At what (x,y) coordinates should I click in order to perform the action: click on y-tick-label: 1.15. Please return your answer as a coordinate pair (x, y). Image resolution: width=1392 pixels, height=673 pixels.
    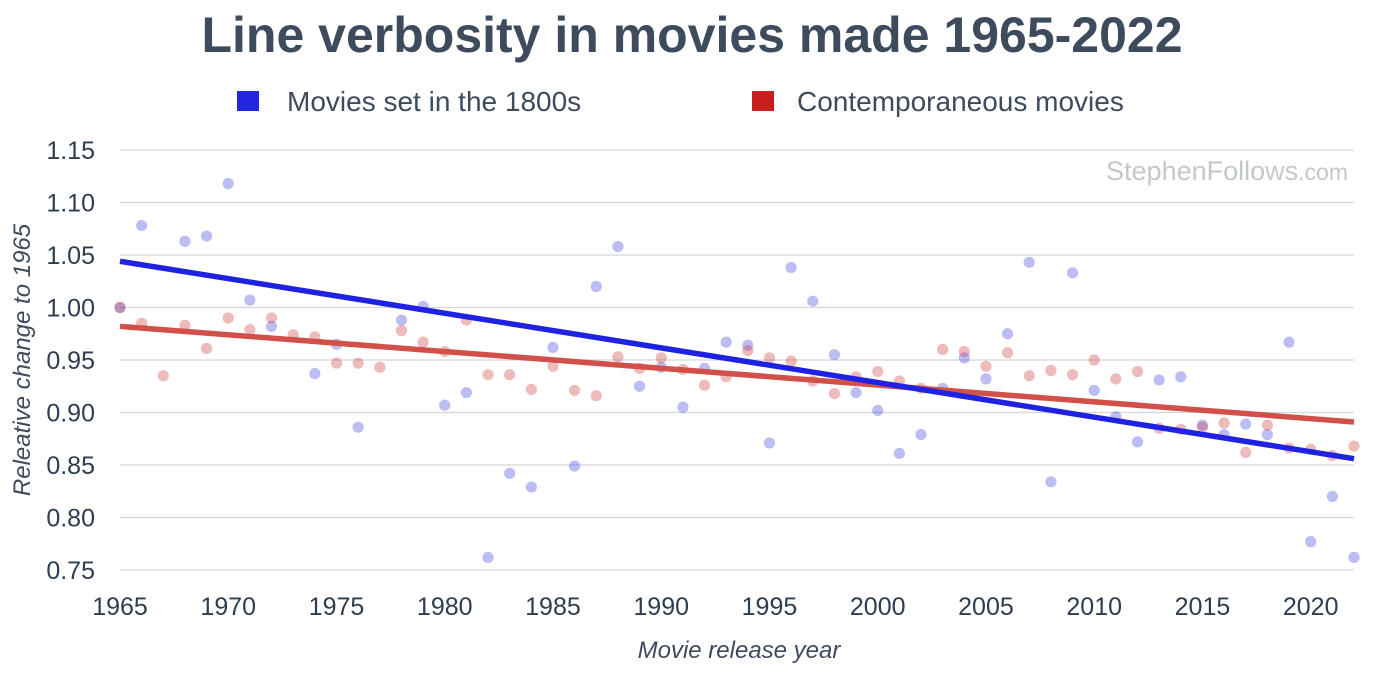
    Looking at the image, I should click on (70, 151).